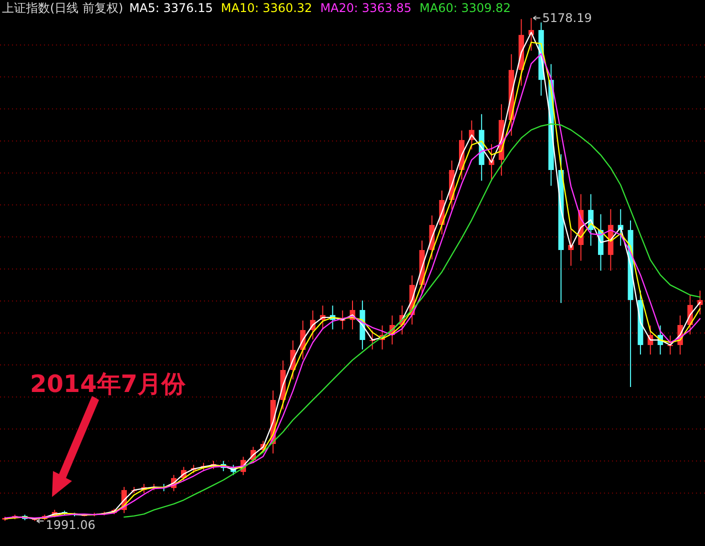 This screenshot has width=705, height=546. I want to click on annotation: 5178.19, so click(567, 18).